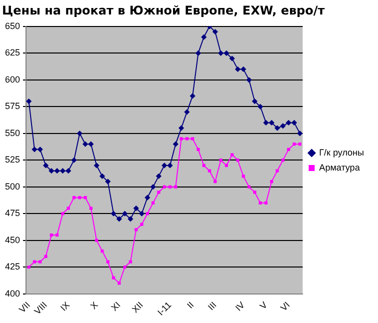 This screenshot has height=323, width=378. What do you see at coordinates (264, 306) in the screenshot?
I see `x-tick-label: V` at bounding box center [264, 306].